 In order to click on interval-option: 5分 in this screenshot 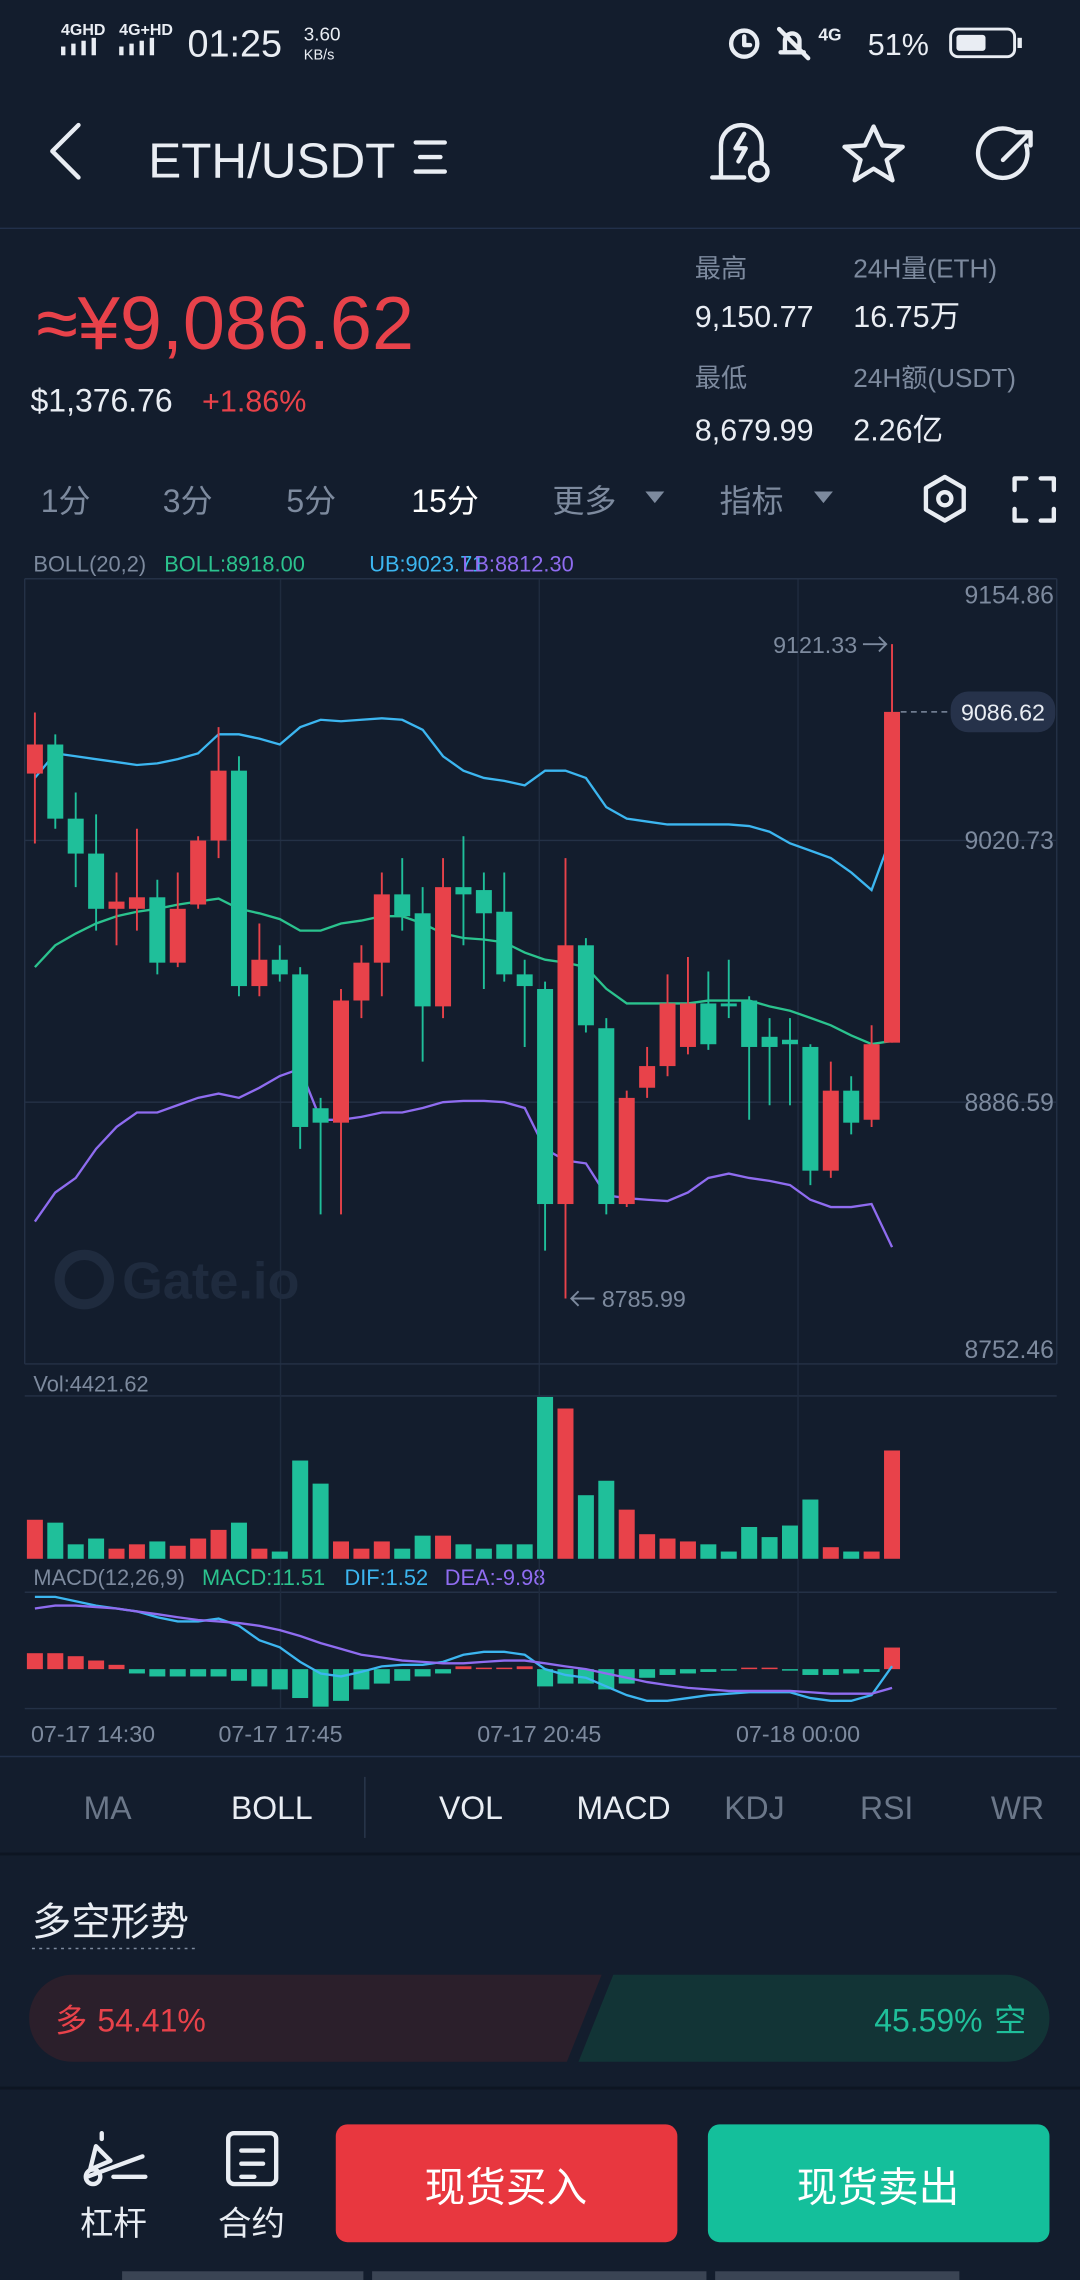, I will do `click(311, 501)`.